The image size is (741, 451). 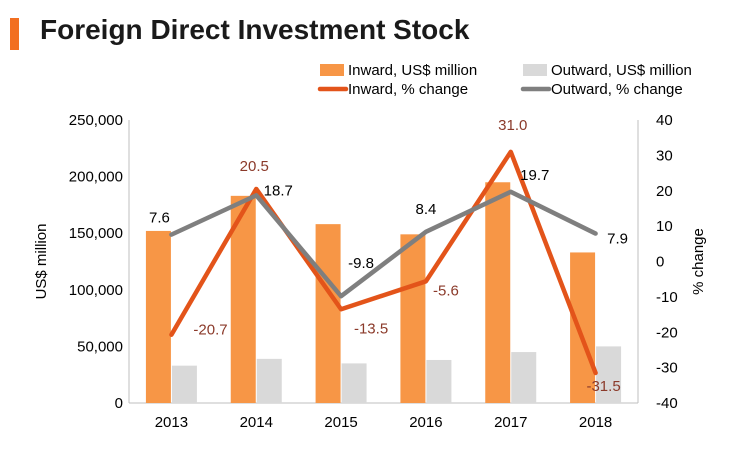 What do you see at coordinates (254, 166) in the screenshot?
I see `data-label: 20.5` at bounding box center [254, 166].